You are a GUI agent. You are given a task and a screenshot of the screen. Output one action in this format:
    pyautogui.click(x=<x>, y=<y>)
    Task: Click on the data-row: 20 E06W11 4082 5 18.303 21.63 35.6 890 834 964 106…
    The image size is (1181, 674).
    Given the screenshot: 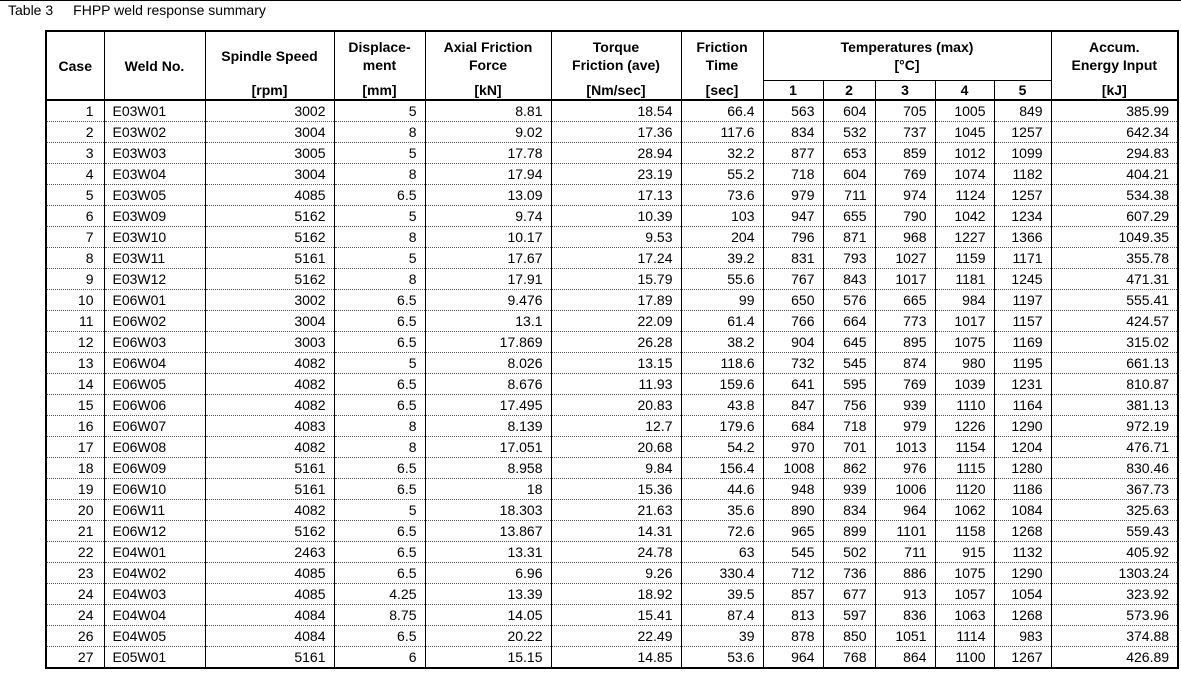 What is the action you would take?
    pyautogui.click(x=612, y=510)
    